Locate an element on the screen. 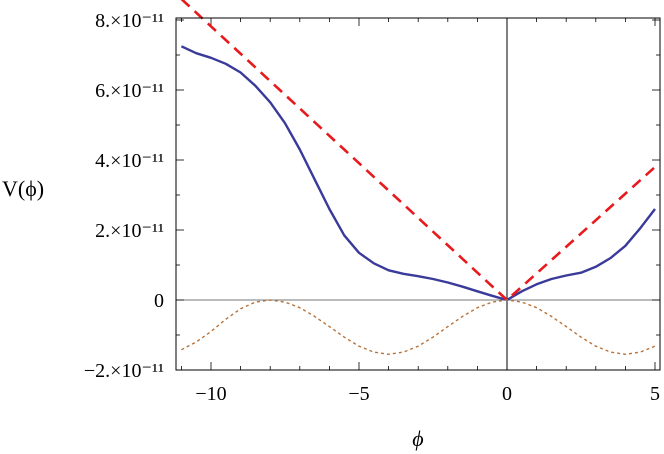 The height and width of the screenshot is (454, 664). y-tick-label: 8.×10⁻¹¹ is located at coordinates (129, 21).